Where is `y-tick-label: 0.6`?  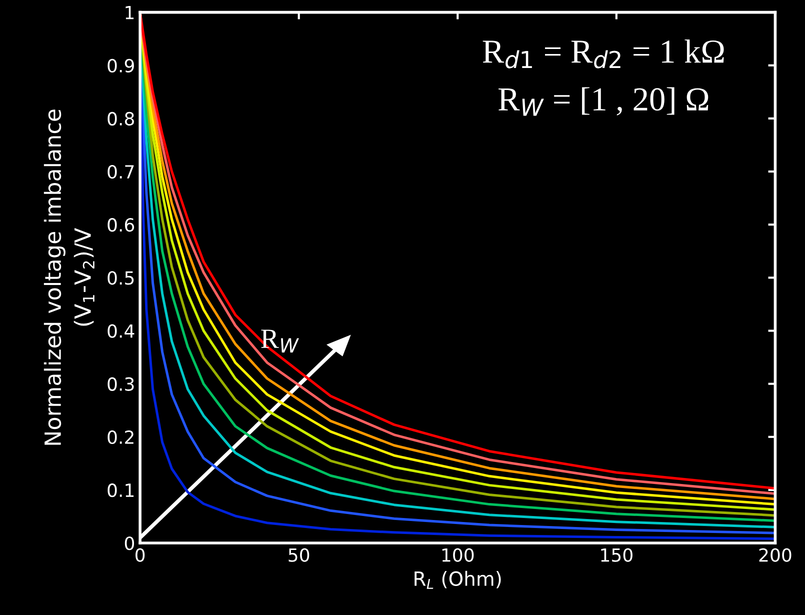 y-tick-label: 0.6 is located at coordinates (121, 225).